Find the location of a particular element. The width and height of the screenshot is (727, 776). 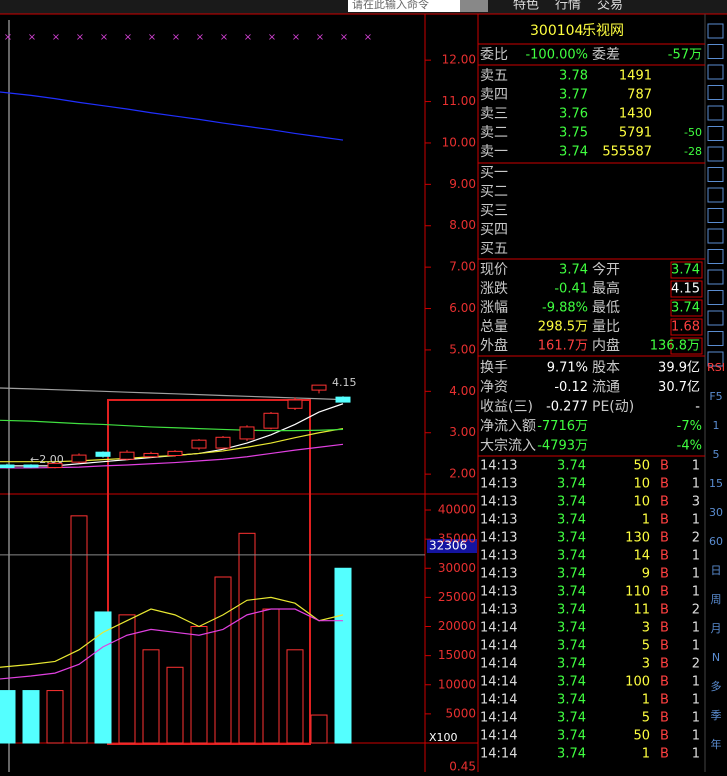

value-box is located at coordinates (686, 270).